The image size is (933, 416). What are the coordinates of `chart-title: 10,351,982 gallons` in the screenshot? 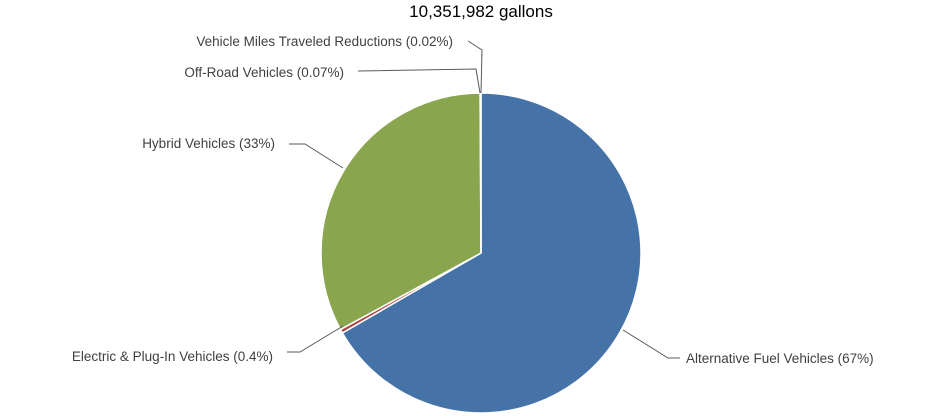 It's located at (481, 11).